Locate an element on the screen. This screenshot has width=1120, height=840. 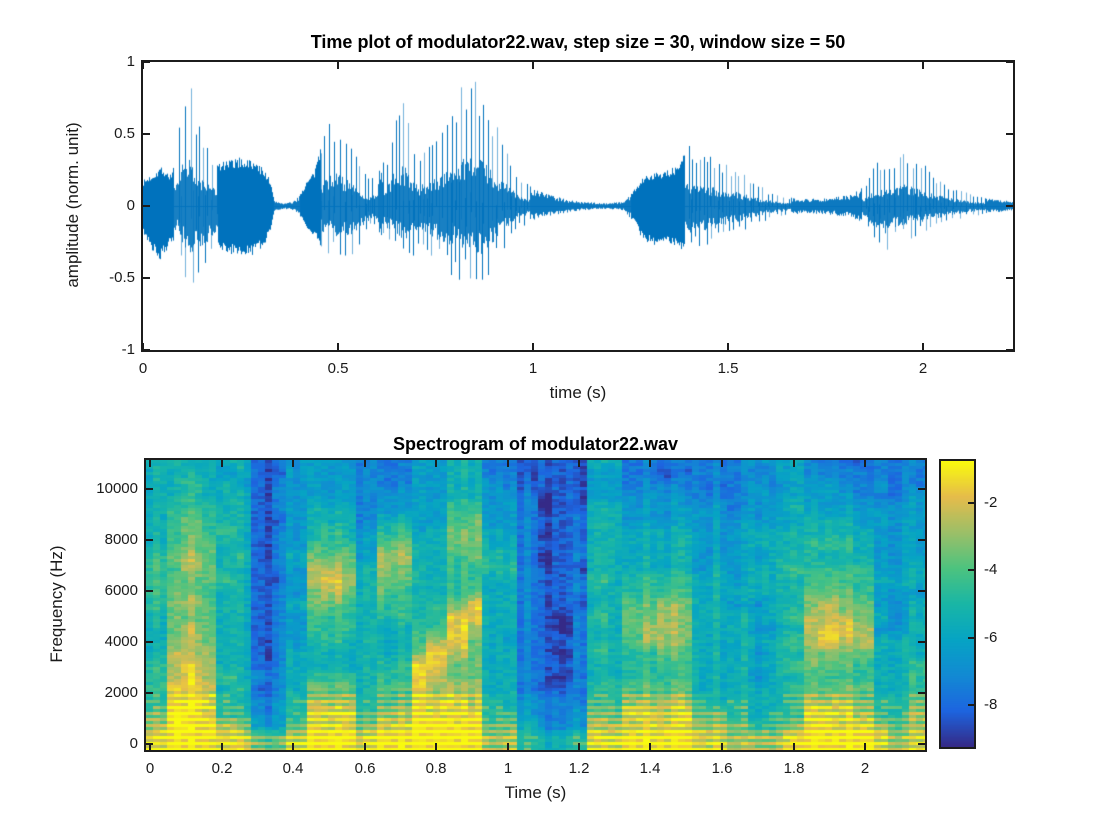
waveform-xlabel: time (s) is located at coordinates (578, 392).